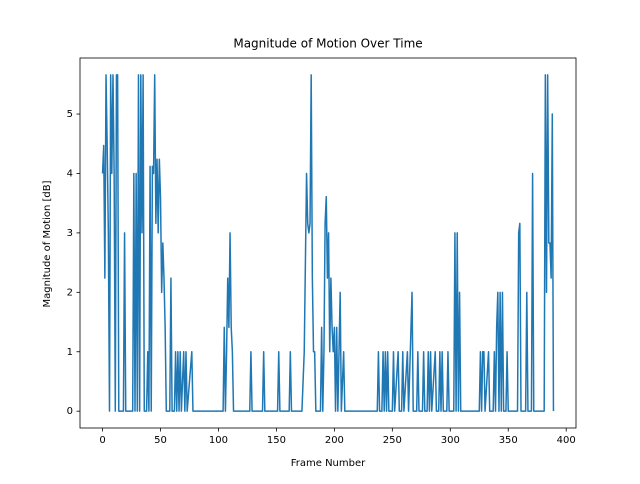  Describe the element at coordinates (70, 292) in the screenshot. I see `y-tick-label: 2` at that location.